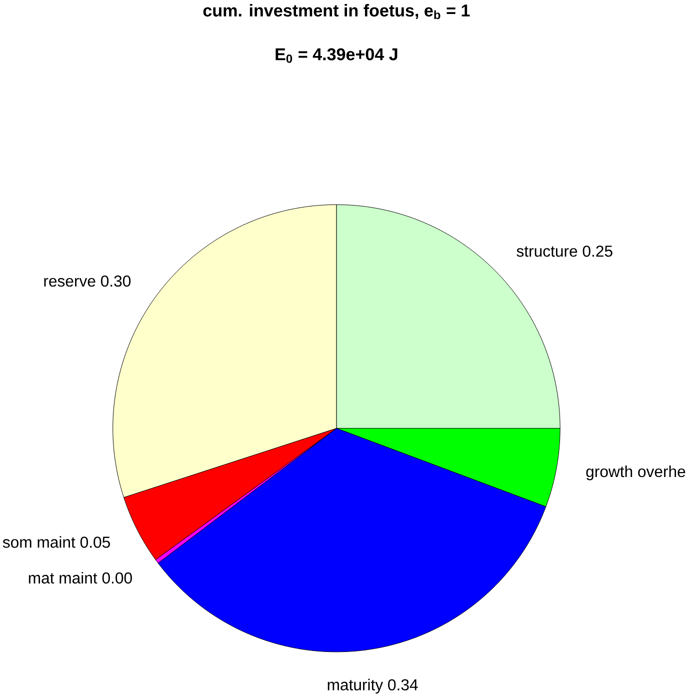 This screenshot has height=696, width=688. I want to click on data-label: 0.25, so click(597, 251).